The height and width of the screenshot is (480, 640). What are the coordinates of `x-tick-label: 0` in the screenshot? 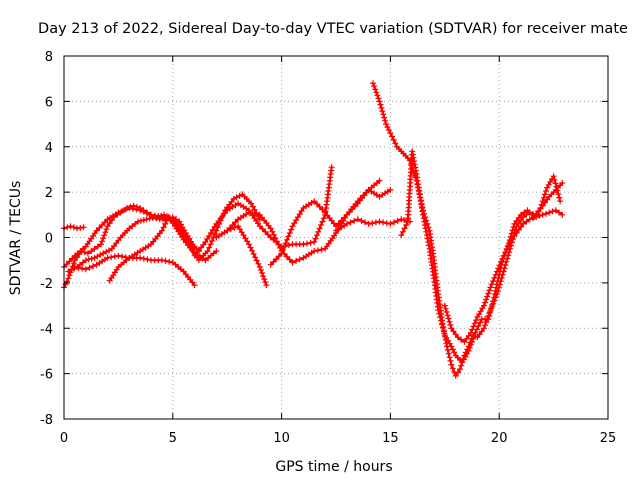 It's located at (64, 438).